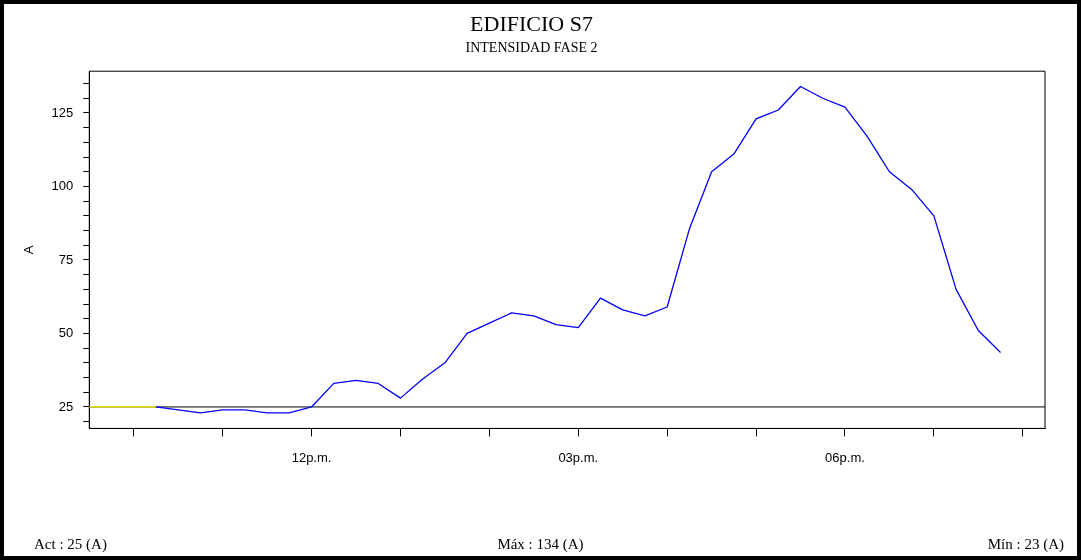  Describe the element at coordinates (62, 186) in the screenshot. I see `y-tick-label: 100` at that location.